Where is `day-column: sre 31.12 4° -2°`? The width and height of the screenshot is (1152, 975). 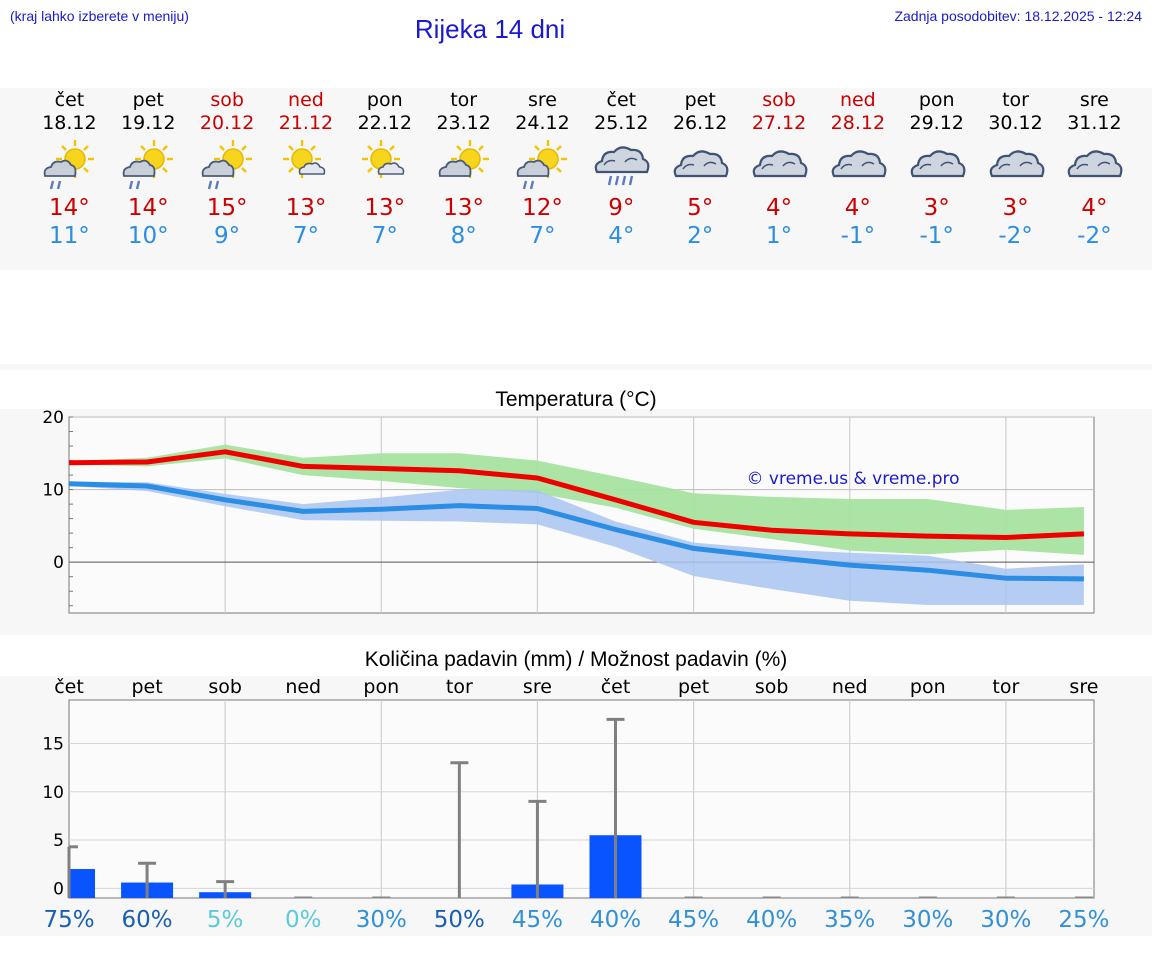 day-column: sre 31.12 4° -2° is located at coordinates (1094, 176).